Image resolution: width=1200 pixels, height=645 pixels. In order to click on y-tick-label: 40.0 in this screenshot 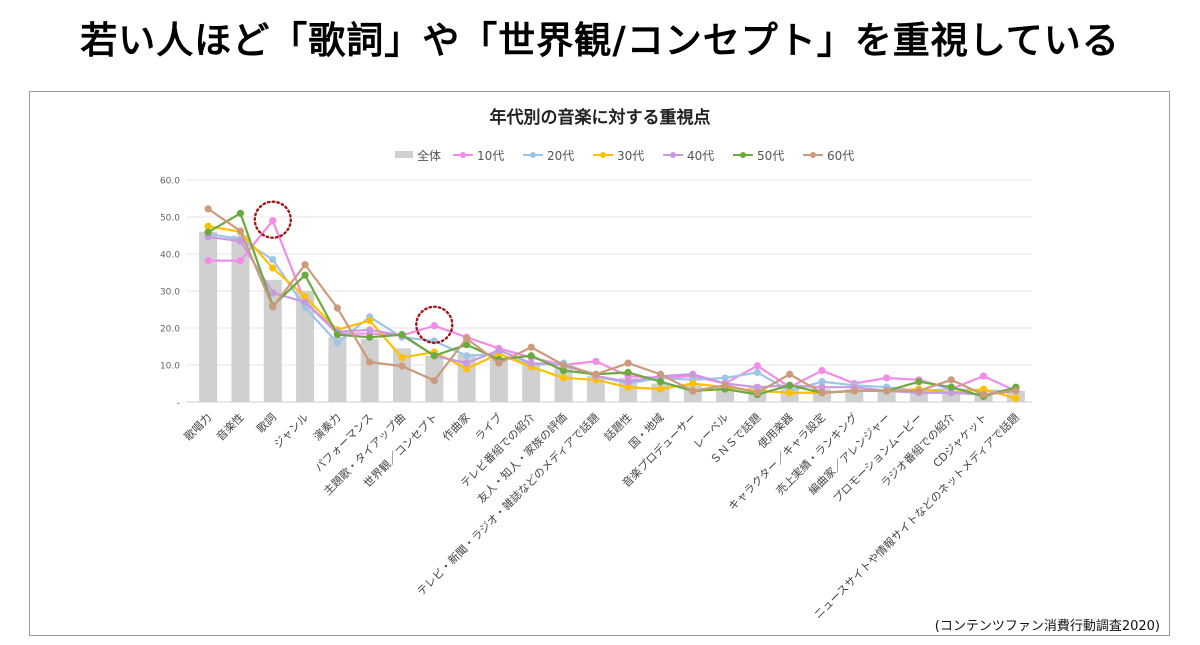, I will do `click(170, 256)`.